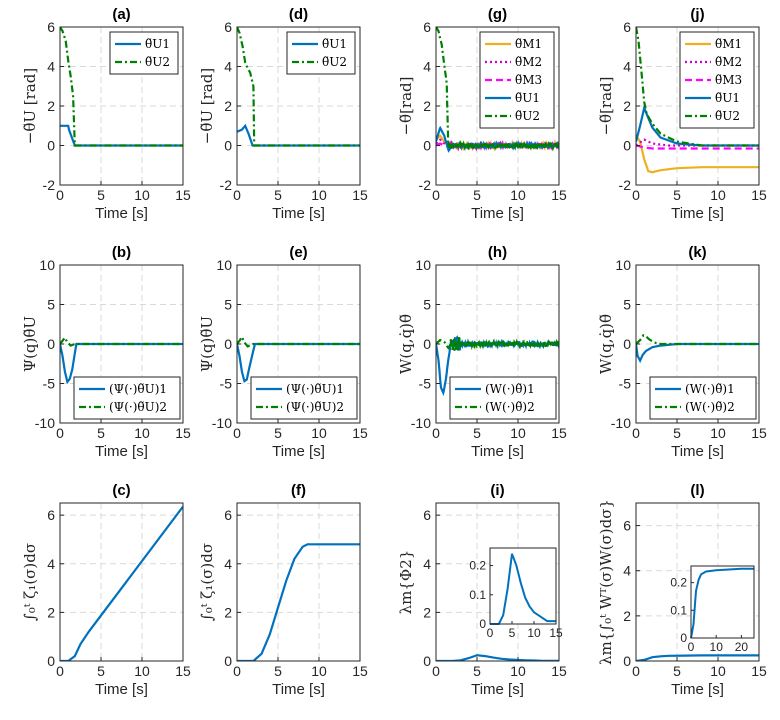 The width and height of the screenshot is (780, 720). I want to click on axes-box, so click(121, 582).